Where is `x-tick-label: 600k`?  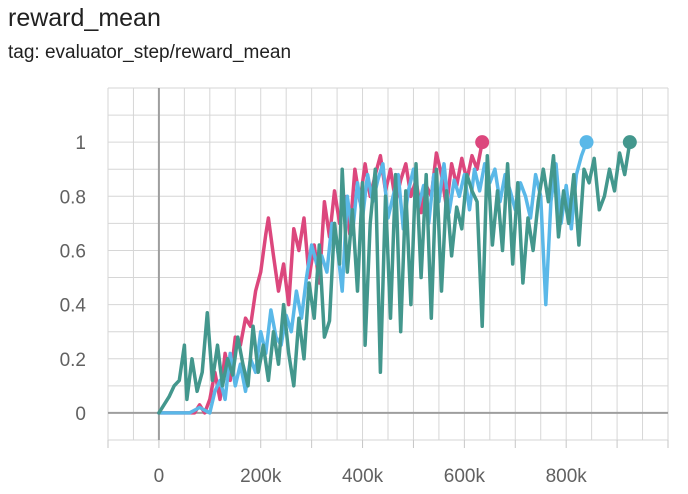
x-tick-label: 600k is located at coordinates (465, 476).